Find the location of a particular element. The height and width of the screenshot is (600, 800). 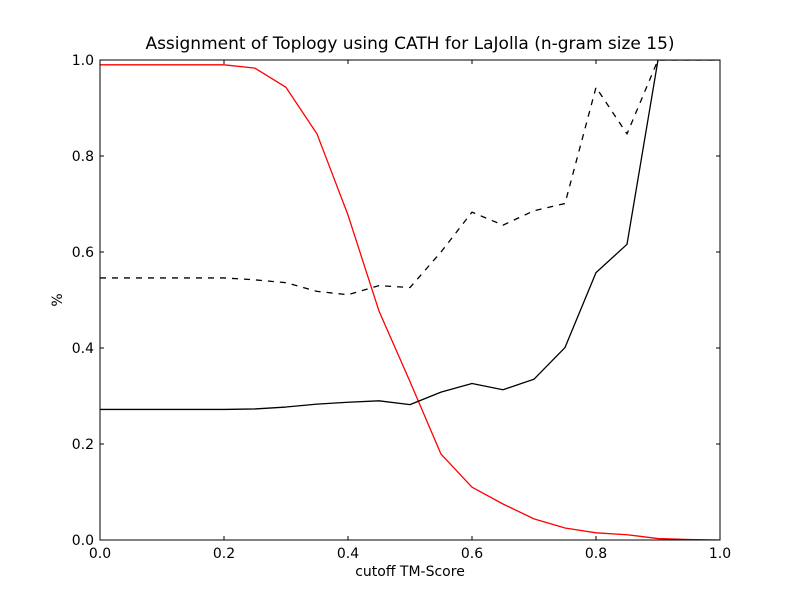

x-tick-label: 0.8 is located at coordinates (596, 554).